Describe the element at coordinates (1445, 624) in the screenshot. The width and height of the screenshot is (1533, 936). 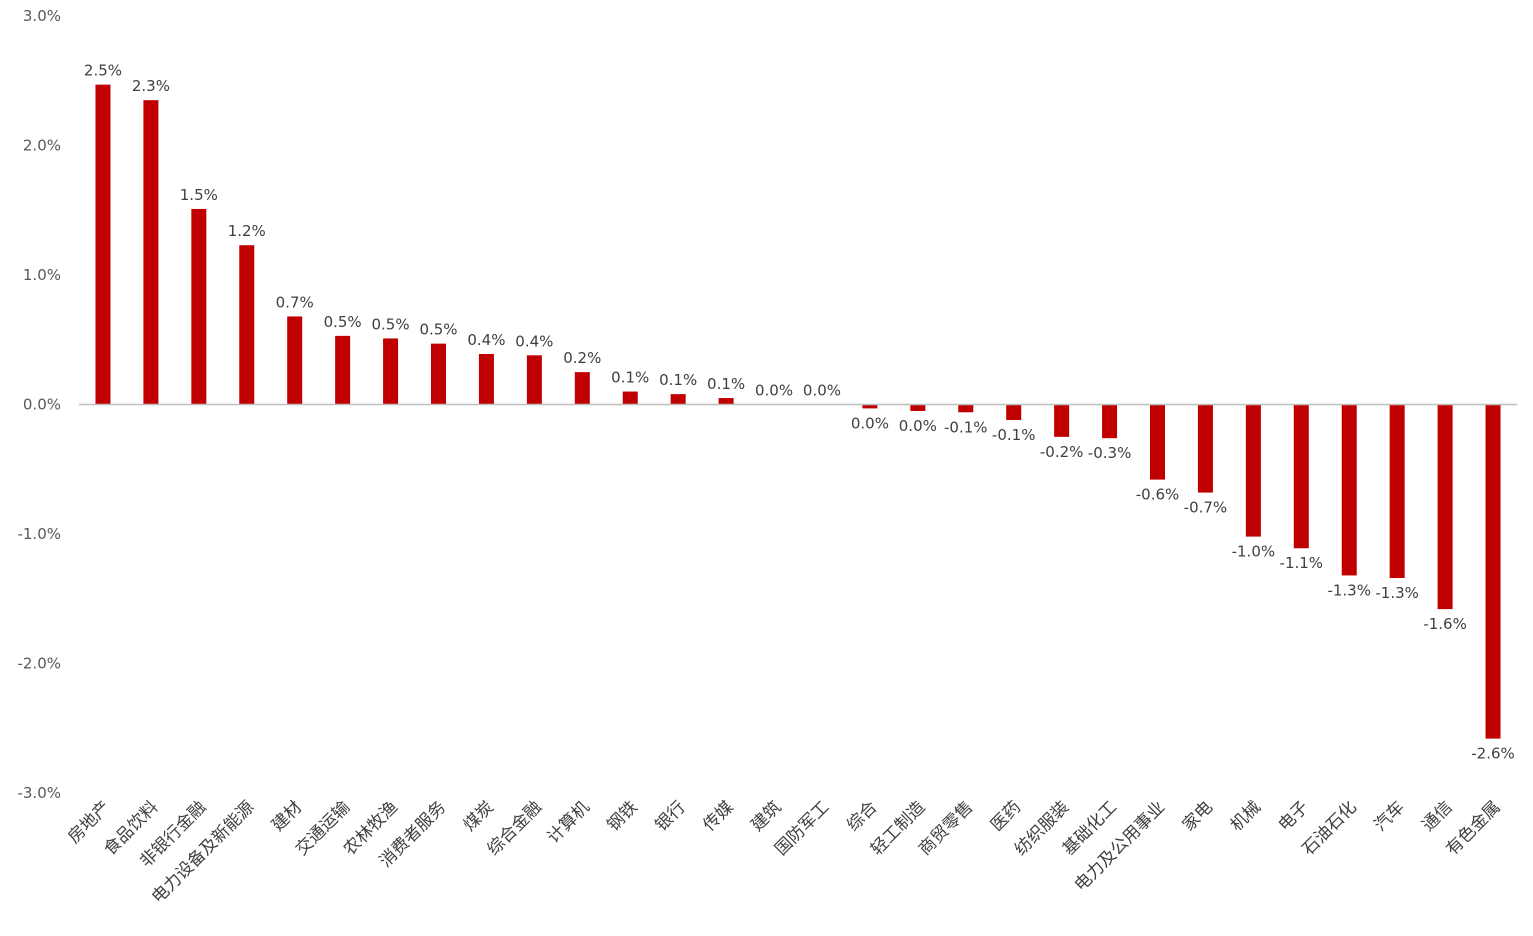
I see `data-label: -1.6%` at that location.